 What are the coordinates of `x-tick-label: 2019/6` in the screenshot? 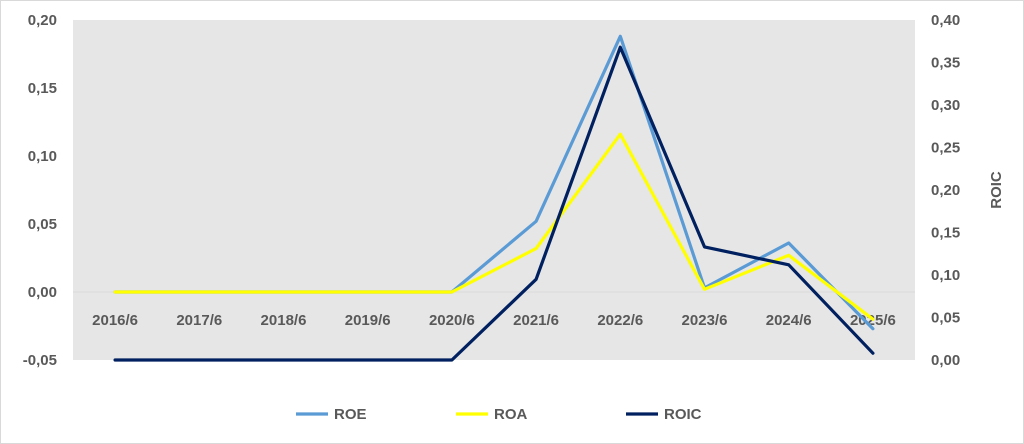 It's located at (368, 320).